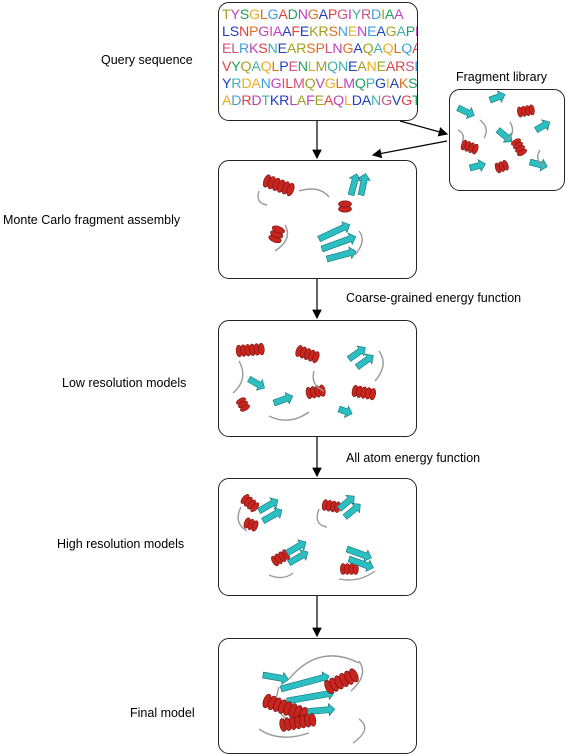  I want to click on label-fragment-library: Fragment library, so click(501, 77).